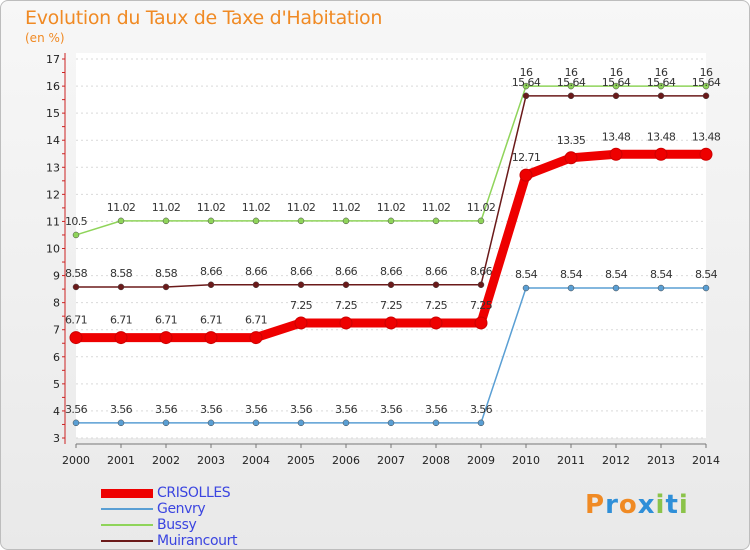 This screenshot has width=750, height=550. Describe the element at coordinates (436, 460) in the screenshot. I see `x-tick-label: 2008` at that location.